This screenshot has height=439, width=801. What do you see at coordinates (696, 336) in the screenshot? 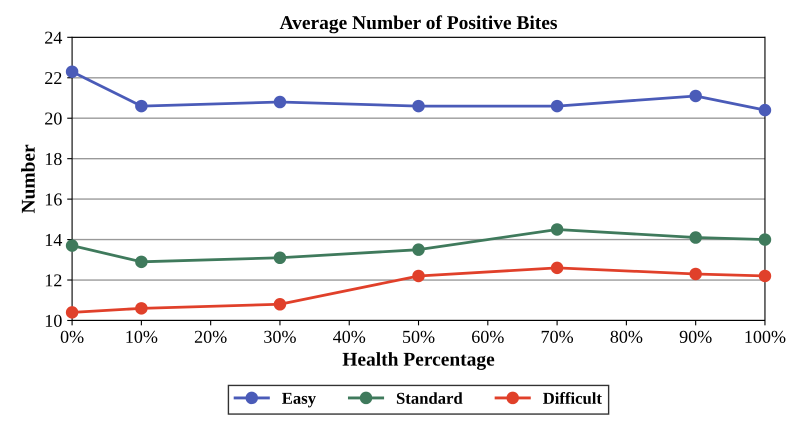
I see `x-tick-label: 90%` at bounding box center [696, 336].